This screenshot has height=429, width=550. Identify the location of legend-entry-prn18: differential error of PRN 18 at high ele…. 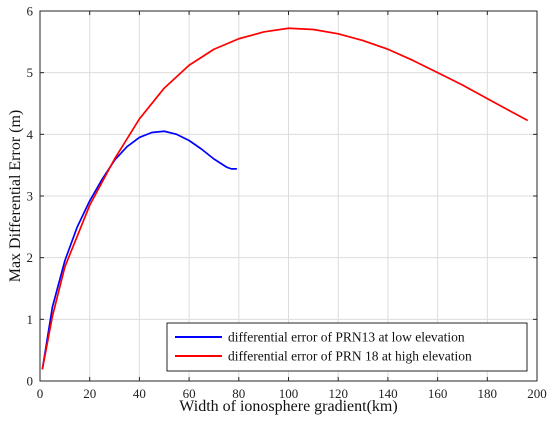
(350, 356).